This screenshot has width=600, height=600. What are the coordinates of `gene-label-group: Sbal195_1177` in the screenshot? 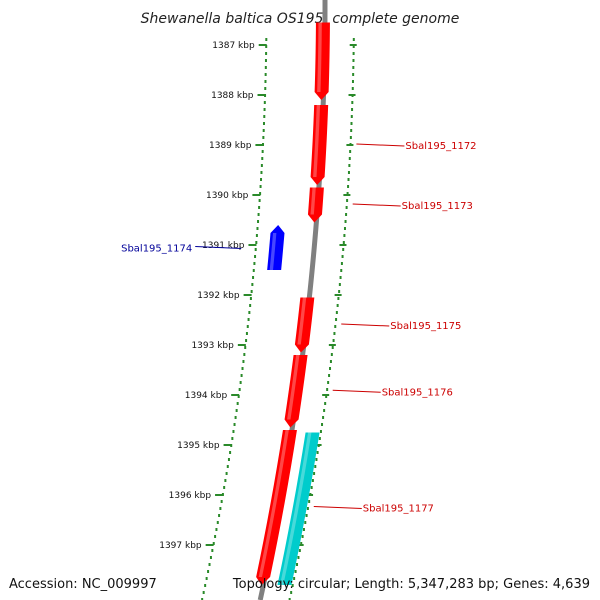 It's located at (373, 509).